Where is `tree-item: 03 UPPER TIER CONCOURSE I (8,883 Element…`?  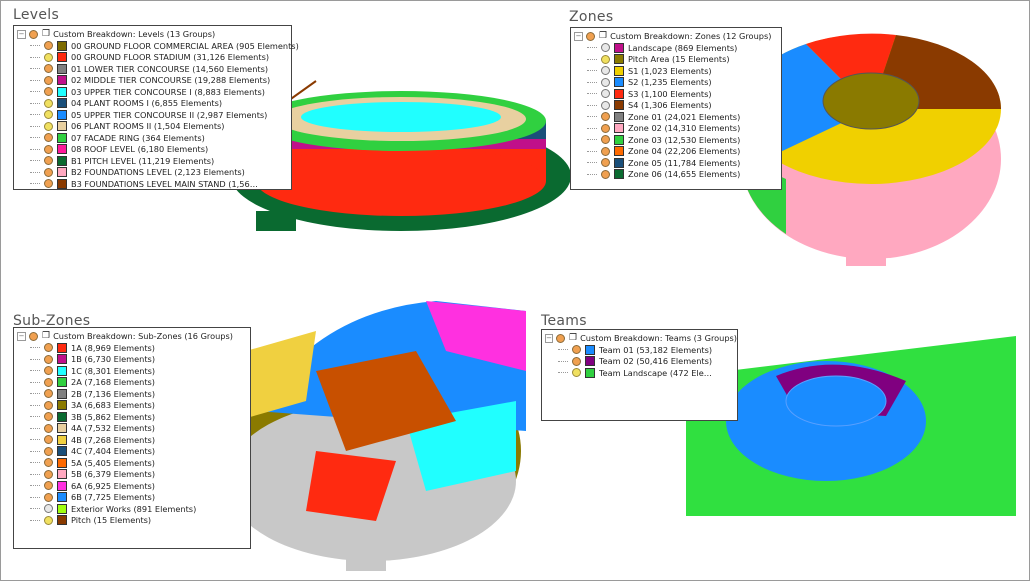 tree-item: 03 UPPER TIER CONCOURSE I (8,883 Element… is located at coordinates (160, 92).